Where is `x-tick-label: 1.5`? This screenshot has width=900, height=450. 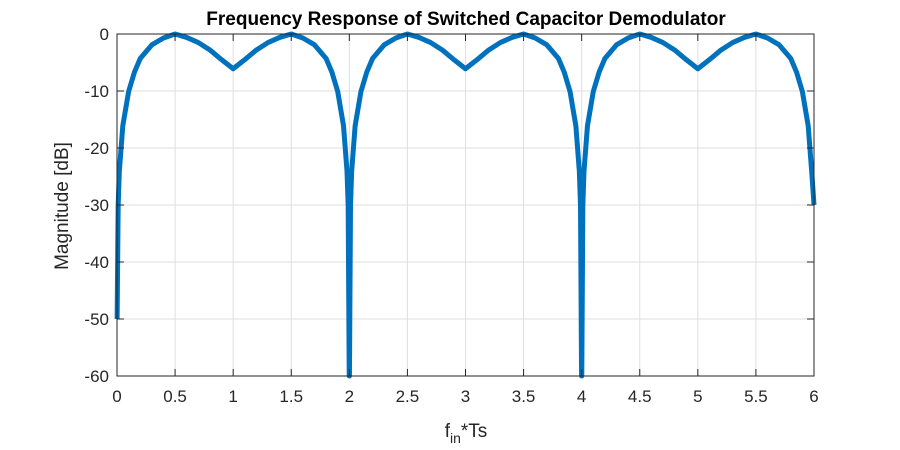 x-tick-label: 1.5 is located at coordinates (291, 396).